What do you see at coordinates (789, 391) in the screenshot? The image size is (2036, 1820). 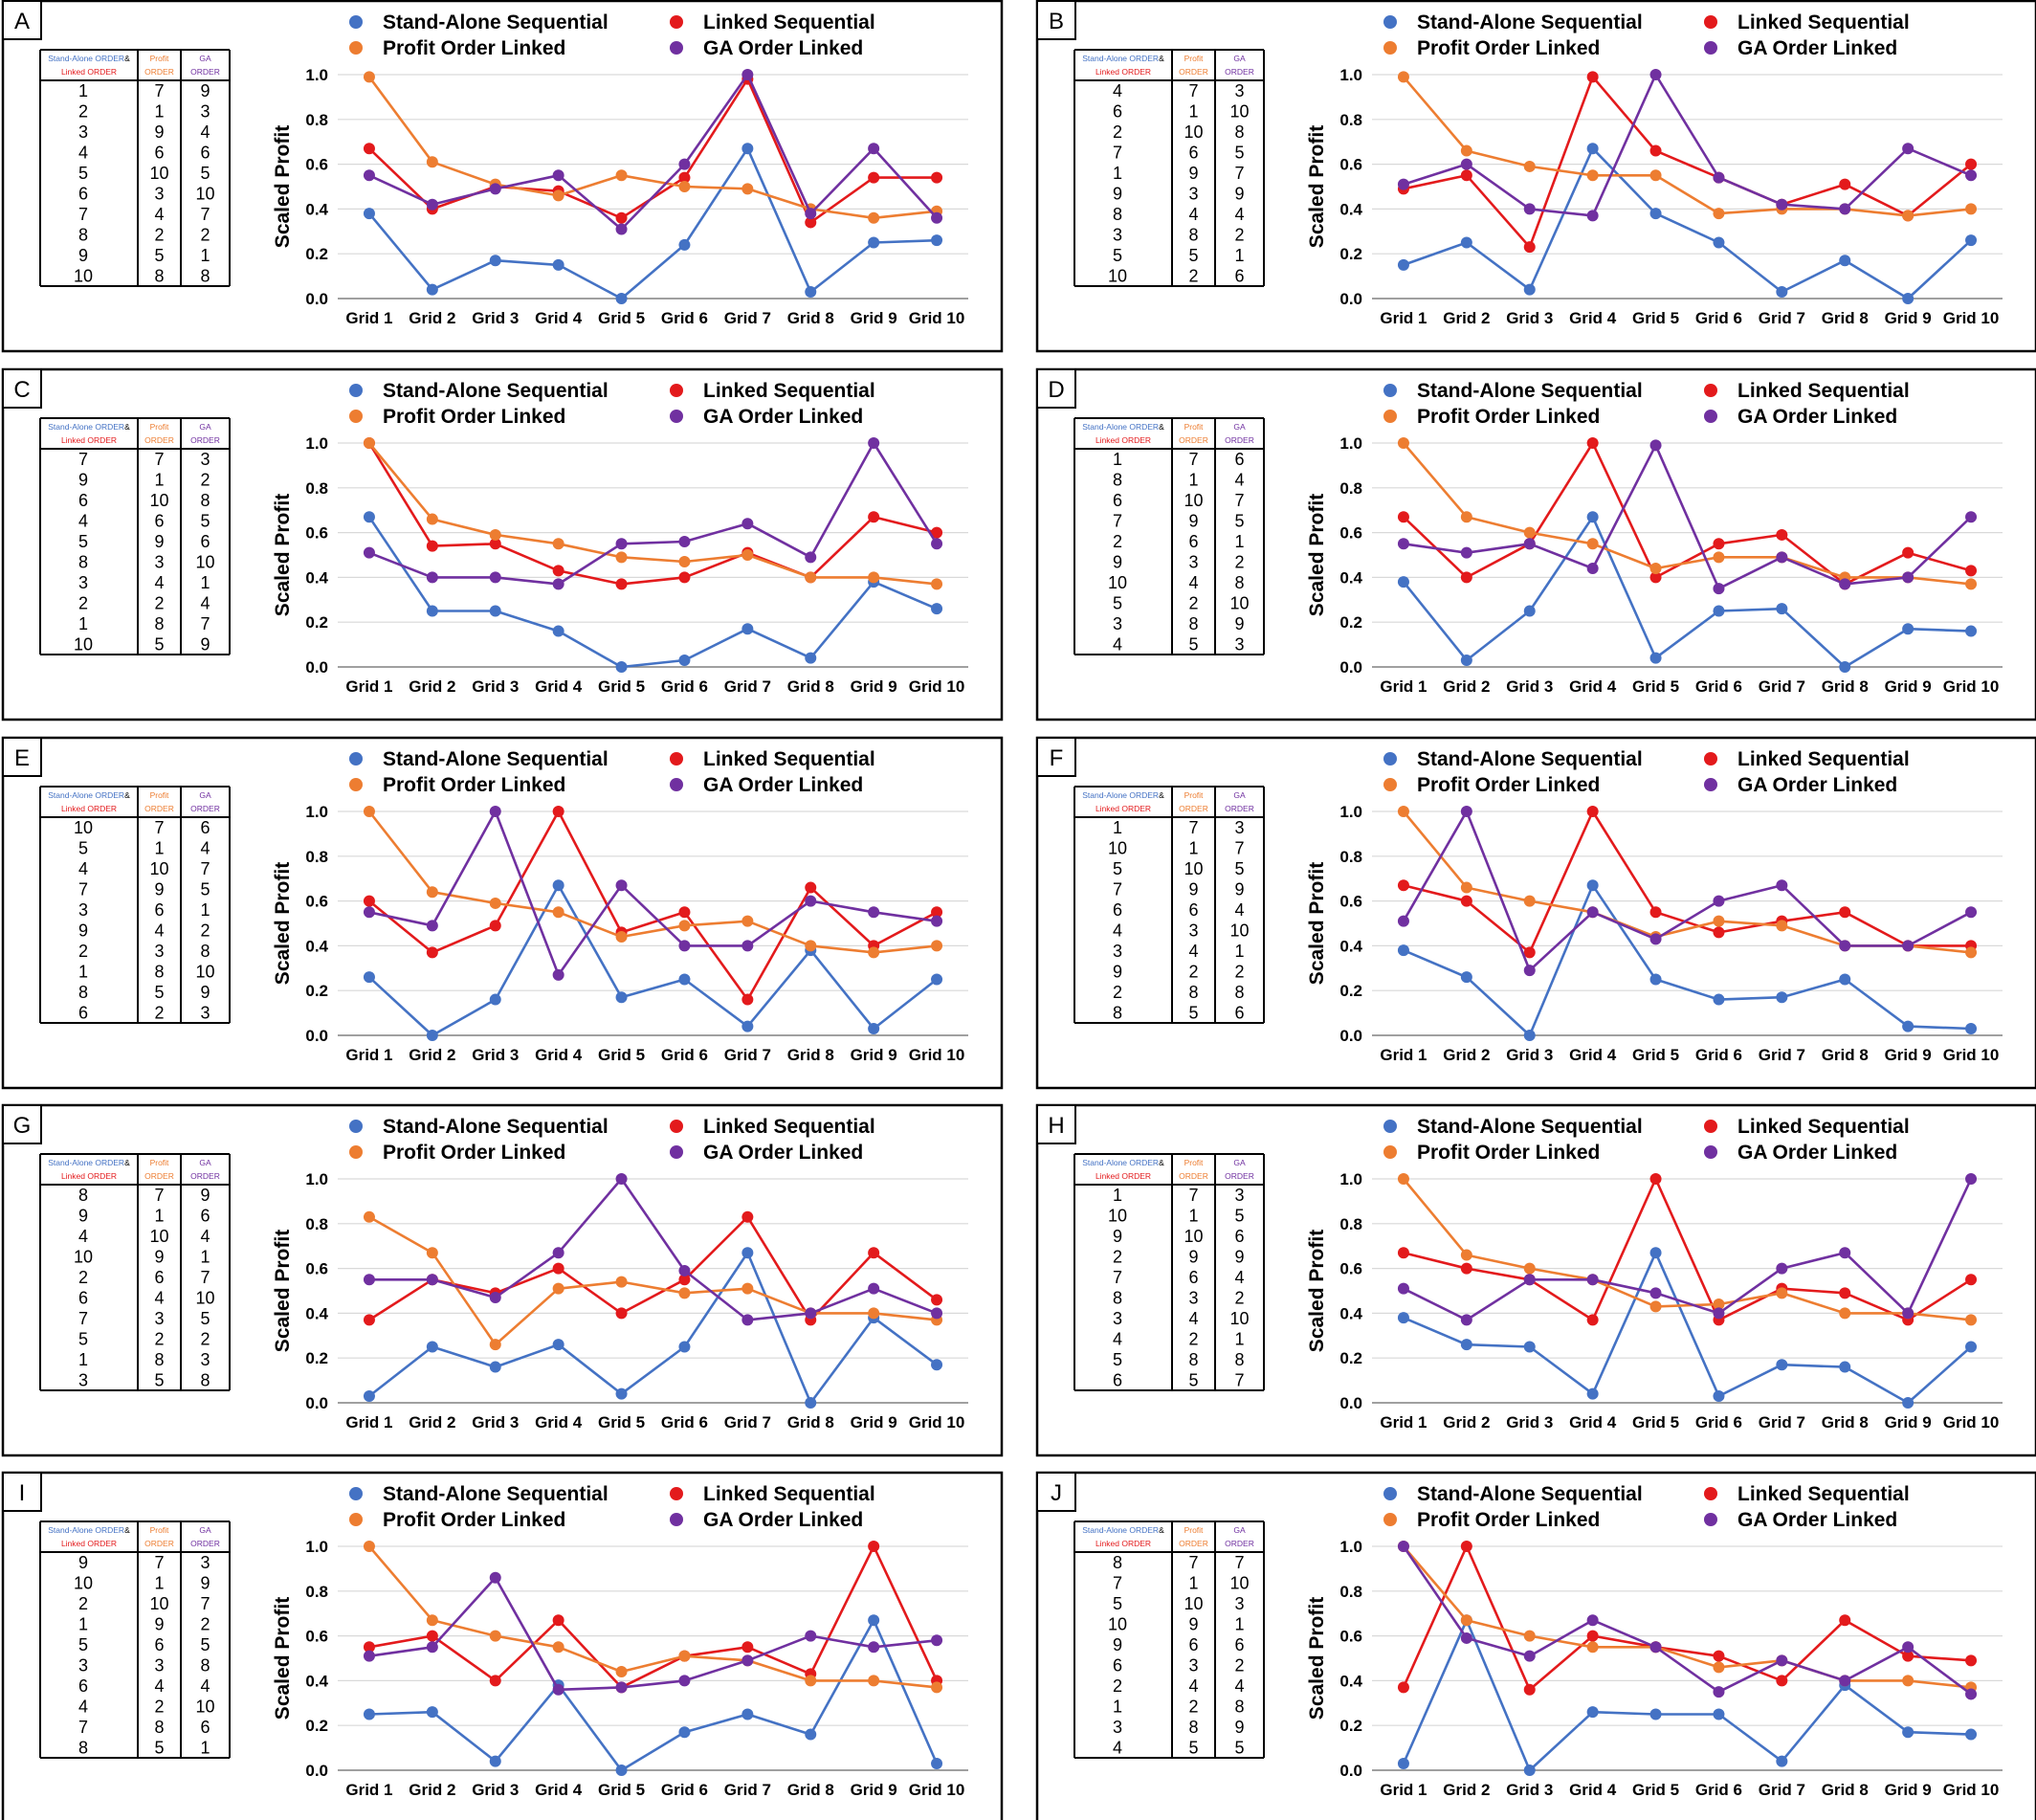 I see `legend-label: Linked Sequential` at bounding box center [789, 391].